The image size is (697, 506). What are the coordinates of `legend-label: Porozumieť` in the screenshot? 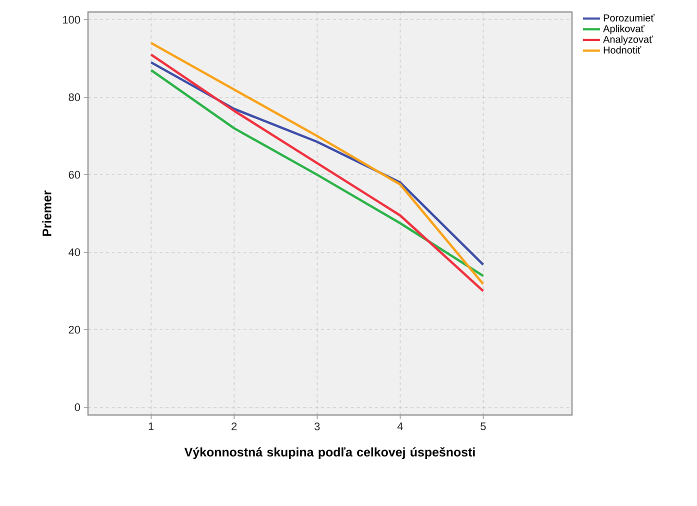 It's located at (629, 18).